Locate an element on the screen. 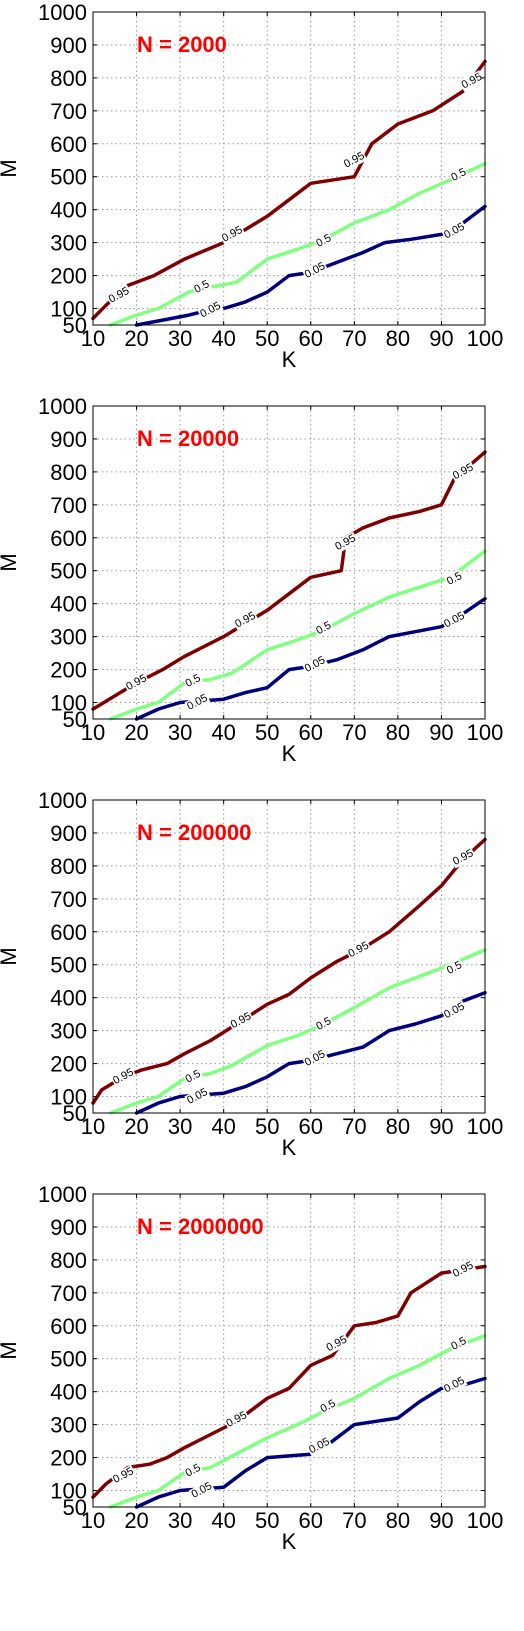  x-tick-label: 50 is located at coordinates (267, 1126).